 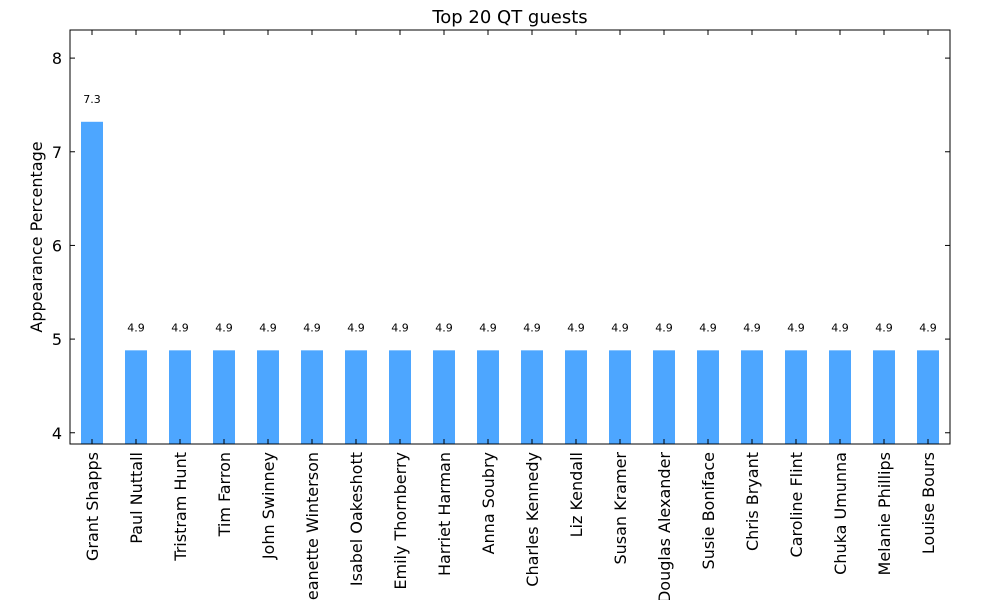 What do you see at coordinates (356, 519) in the screenshot?
I see `x-tick-label: Isabel Oakeshott` at bounding box center [356, 519].